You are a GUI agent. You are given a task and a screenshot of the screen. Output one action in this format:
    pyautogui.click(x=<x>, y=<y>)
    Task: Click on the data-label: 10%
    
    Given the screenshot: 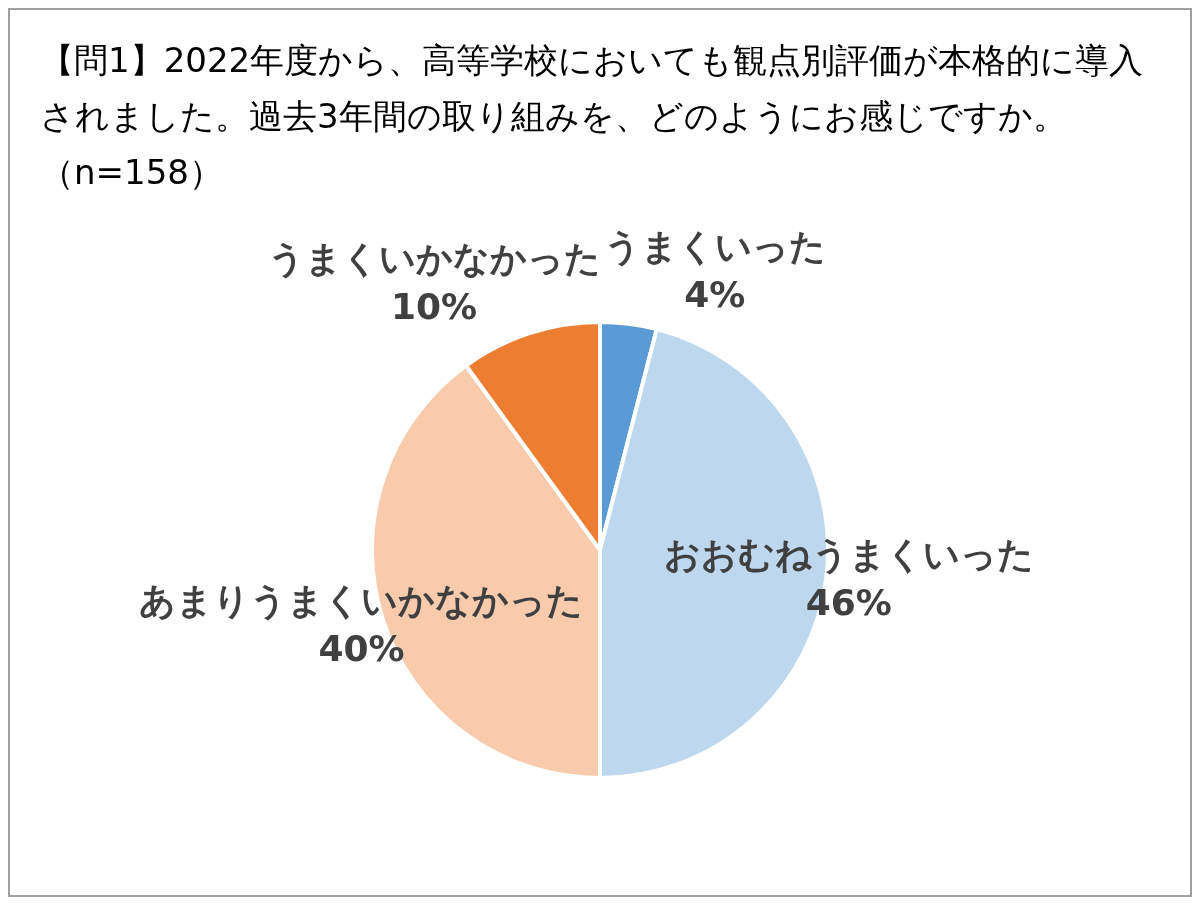 What is the action you would take?
    pyautogui.click(x=434, y=306)
    